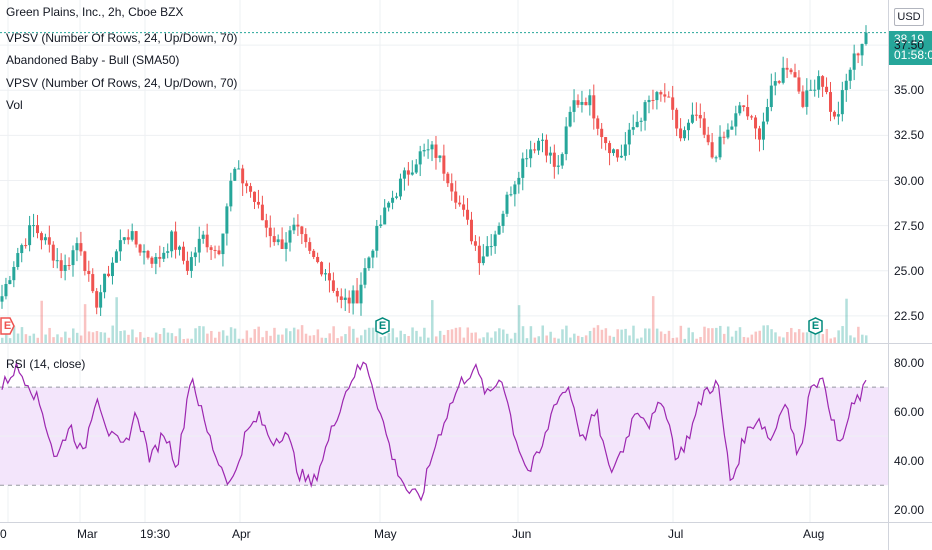 This screenshot has height=550, width=932. What do you see at coordinates (909, 509) in the screenshot?
I see `rsi-tick-label: 20.00` at bounding box center [909, 509].